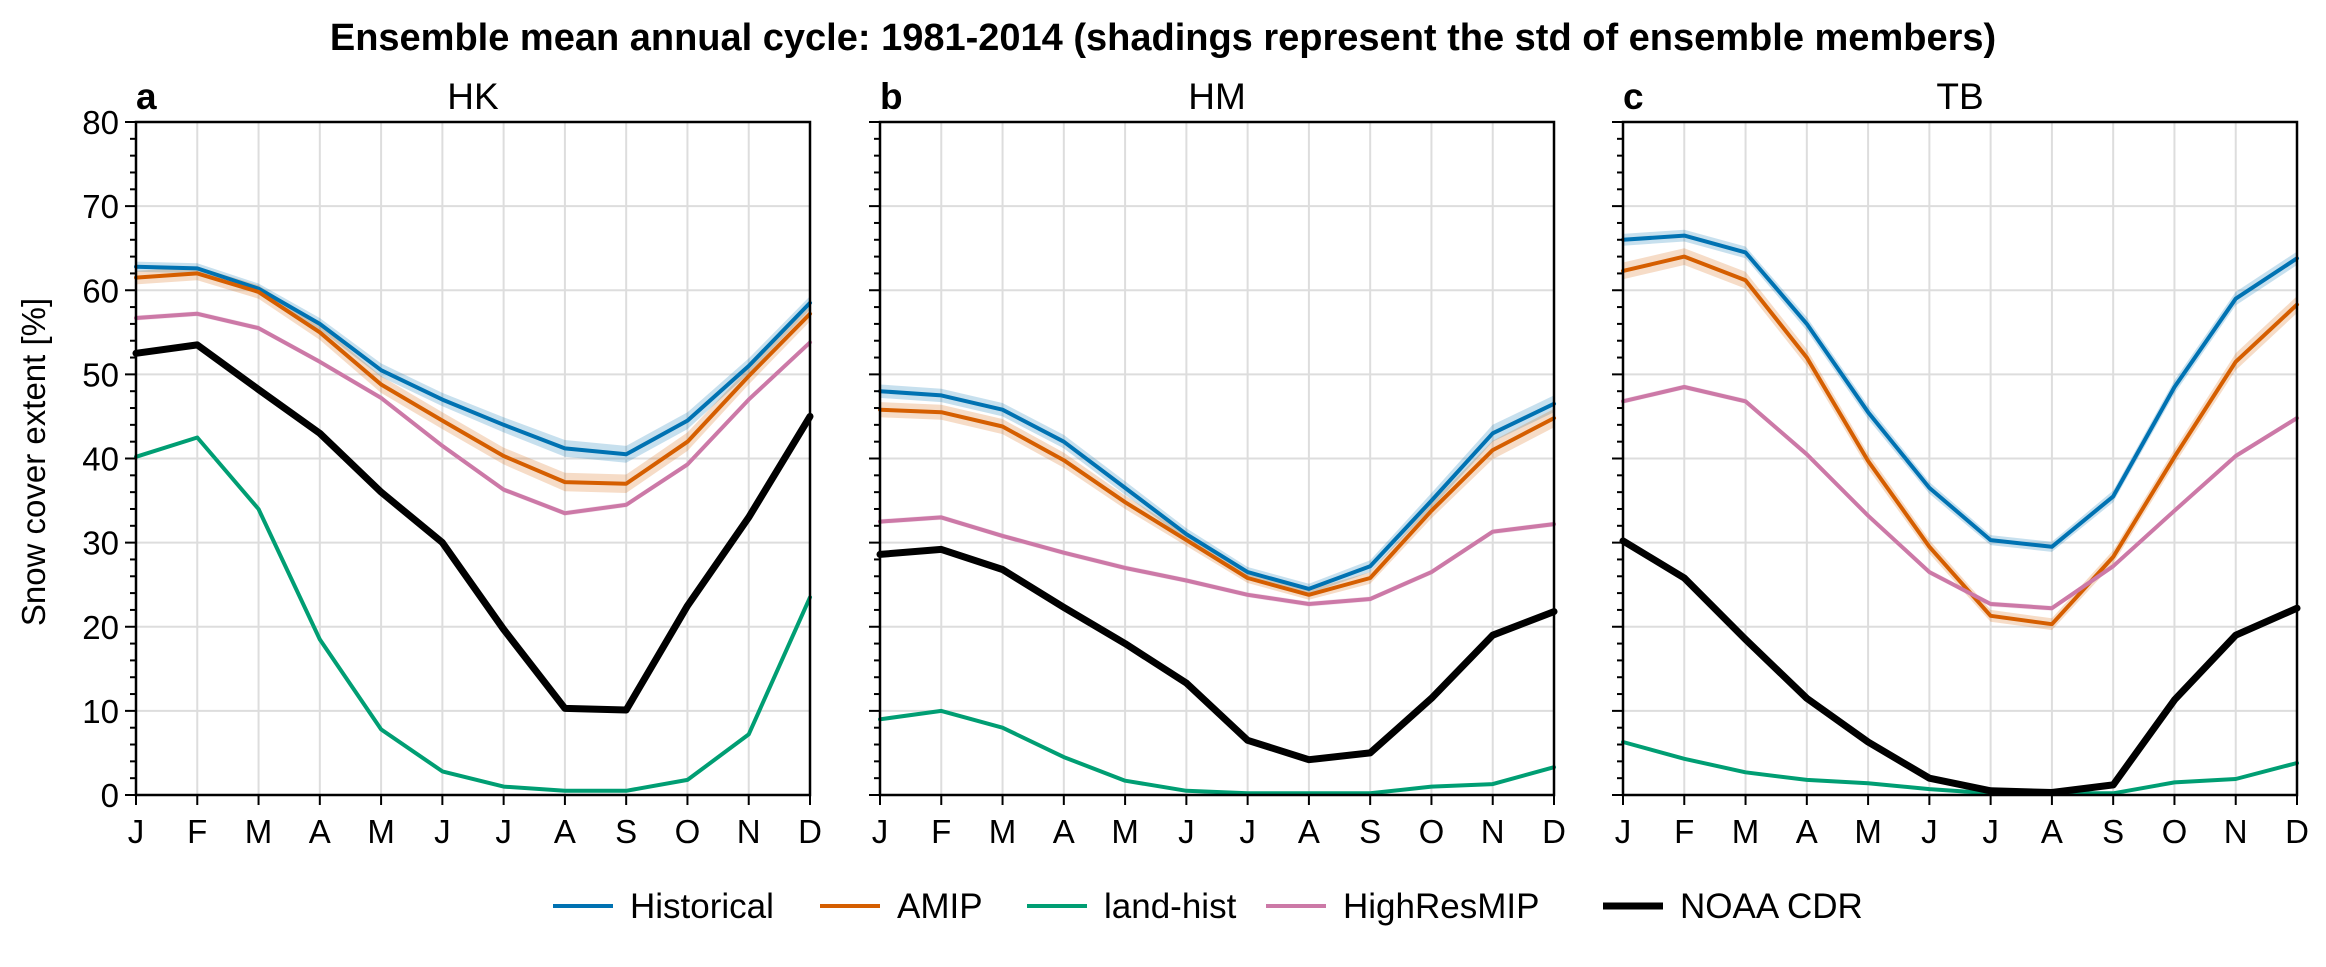 The height and width of the screenshot is (967, 2326). Describe the element at coordinates (100, 374) in the screenshot. I see `y-tick-label: 50` at that location.